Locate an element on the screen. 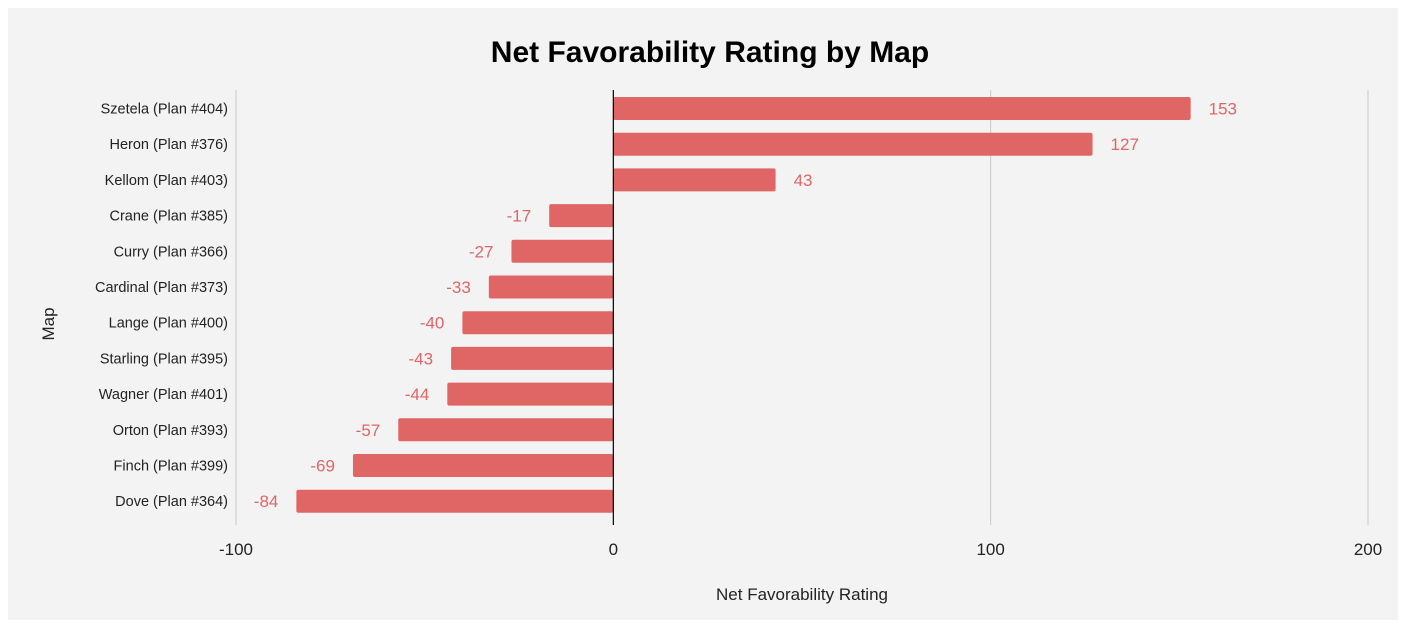  x-tick-label: 200 is located at coordinates (1368, 549).